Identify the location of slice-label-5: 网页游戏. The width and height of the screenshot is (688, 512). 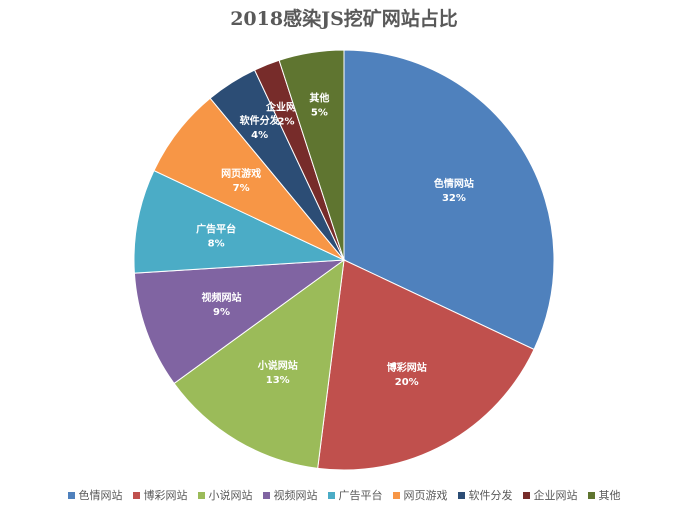
(241, 173).